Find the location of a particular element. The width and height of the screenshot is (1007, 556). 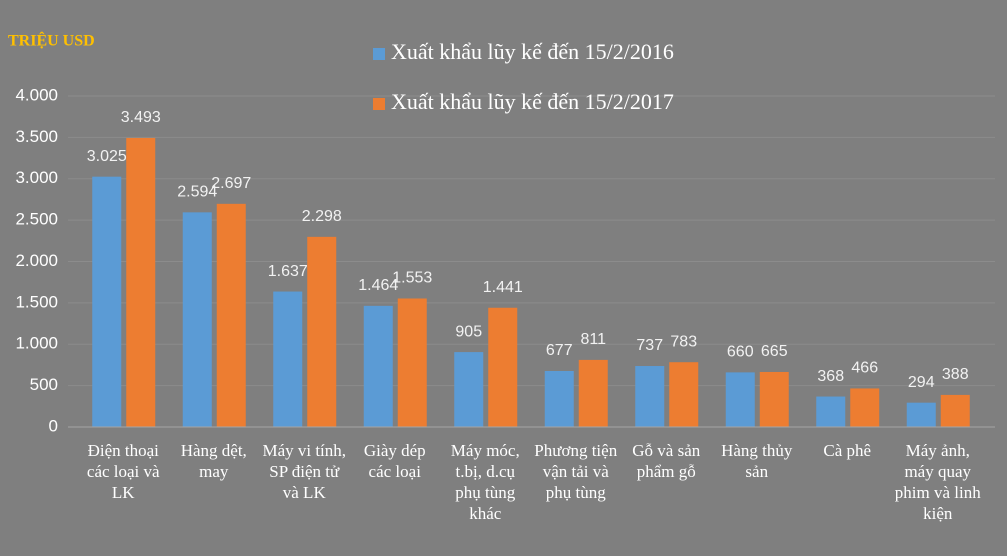

y-tick-label: 3.500 is located at coordinates (36, 136).